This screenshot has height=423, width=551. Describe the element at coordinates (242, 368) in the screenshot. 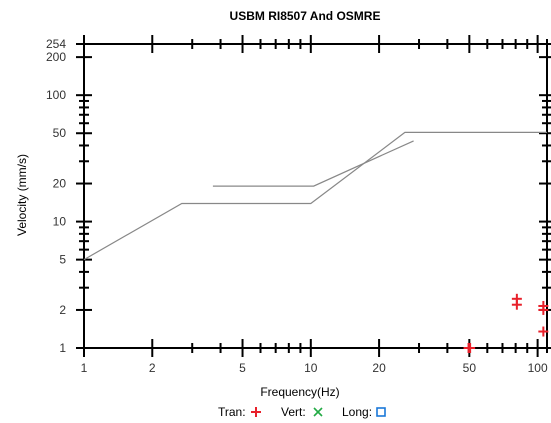

I see `x-tick-label: 5` at that location.